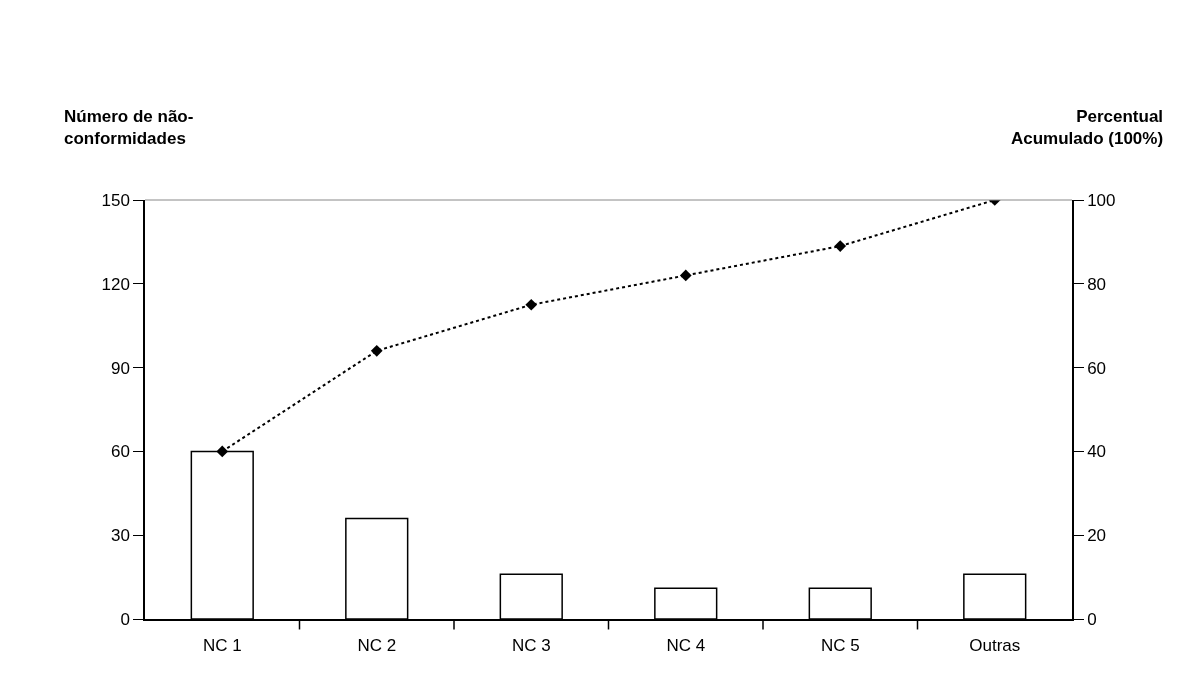 The width and height of the screenshot is (1197, 679). What do you see at coordinates (840, 646) in the screenshot?
I see `x-tick-label: NC 5` at bounding box center [840, 646].